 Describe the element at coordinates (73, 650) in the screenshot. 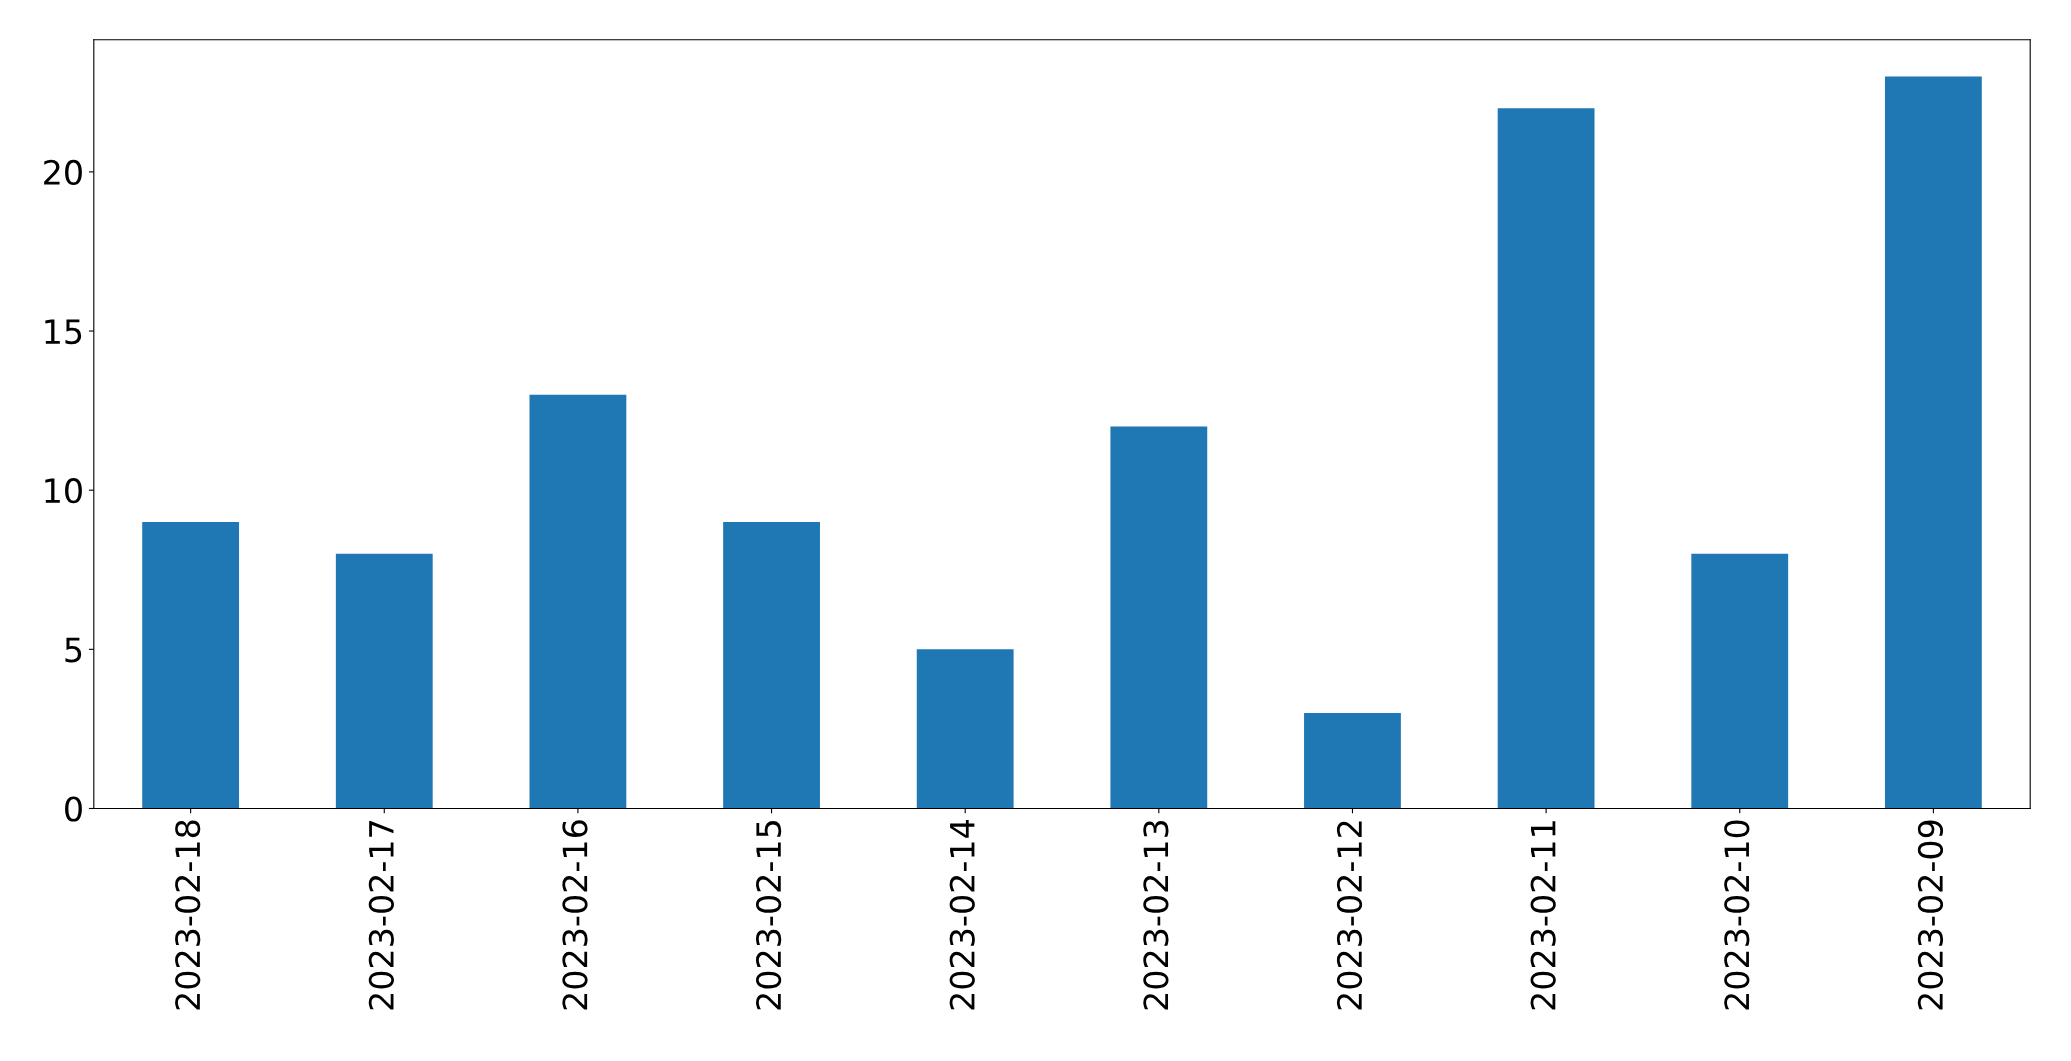

I see `y-tick-label: 5` at that location.